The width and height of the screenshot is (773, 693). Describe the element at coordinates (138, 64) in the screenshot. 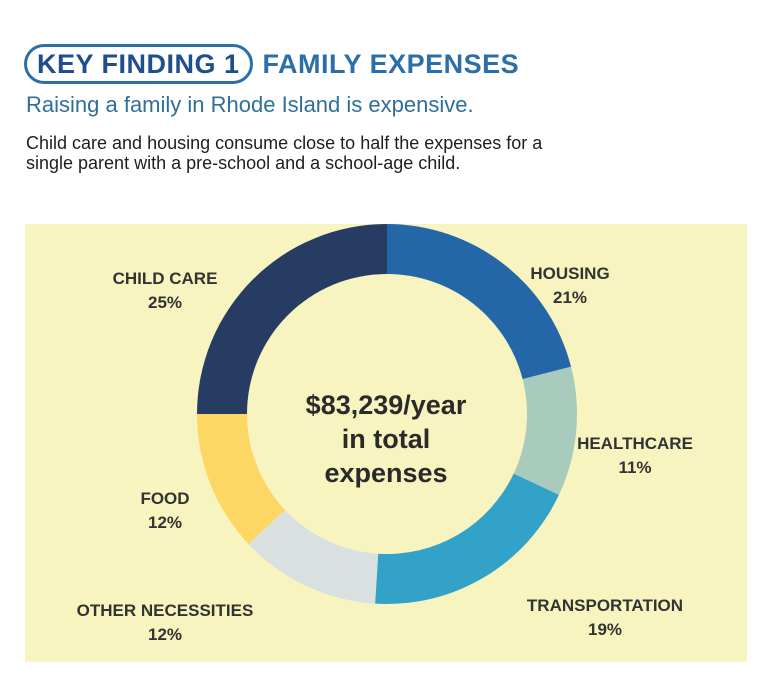

I see `key-finding-badge: KEY FINDING 1` at that location.